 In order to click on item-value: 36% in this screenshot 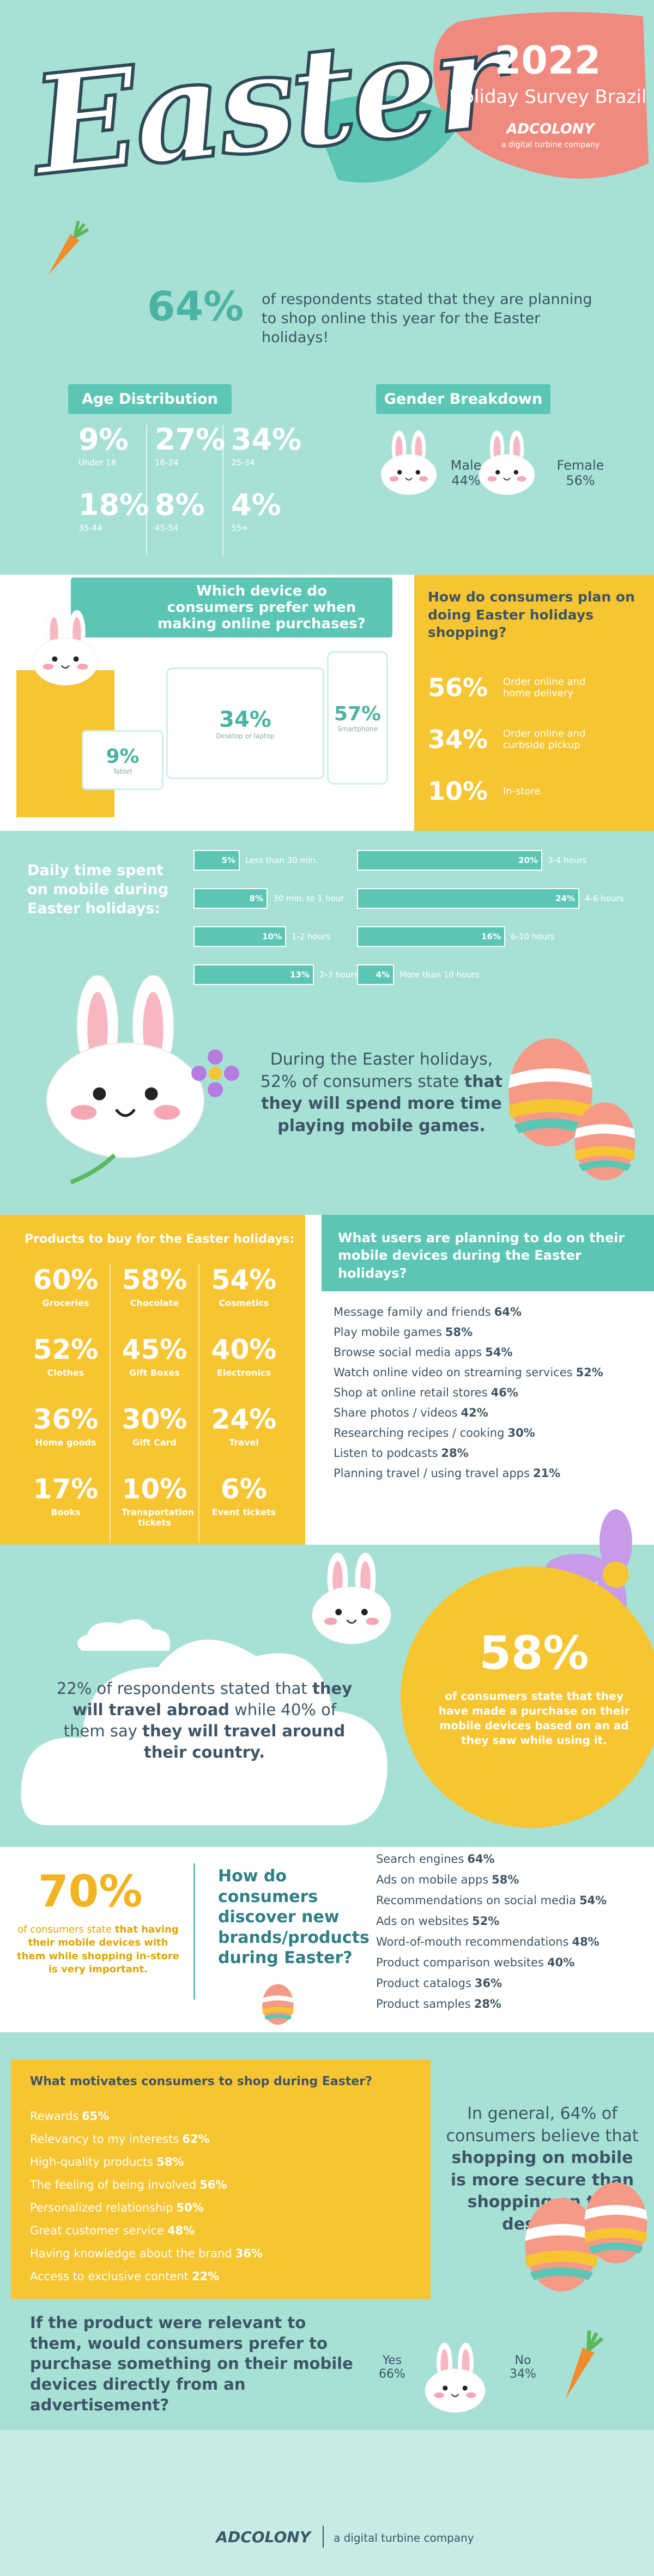, I will do `click(488, 1984)`.